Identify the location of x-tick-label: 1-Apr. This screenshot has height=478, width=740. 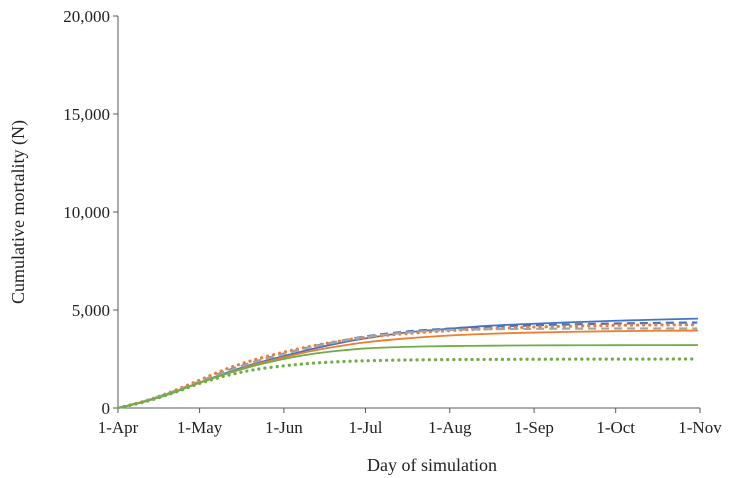
(118, 427).